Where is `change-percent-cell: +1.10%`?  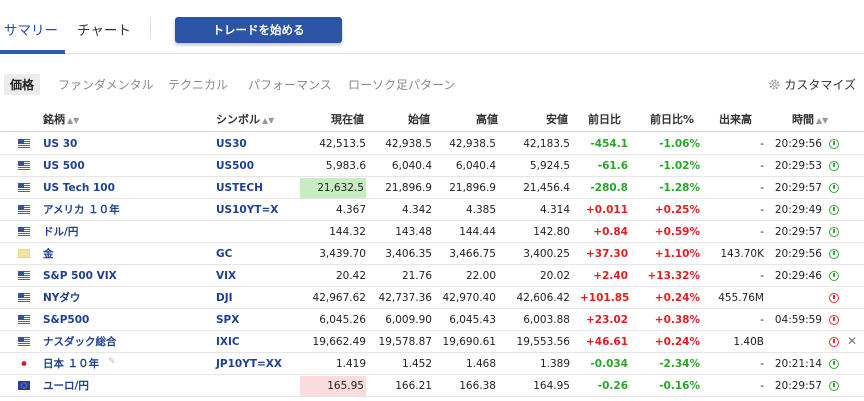
change-percent-cell: +1.10% is located at coordinates (677, 254).